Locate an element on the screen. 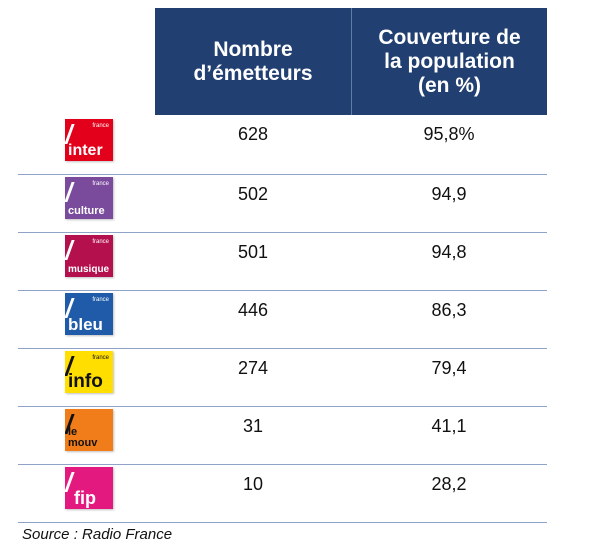 This screenshot has width=597, height=555. header-emitters: Nombre d’émetteurs is located at coordinates (253, 61).